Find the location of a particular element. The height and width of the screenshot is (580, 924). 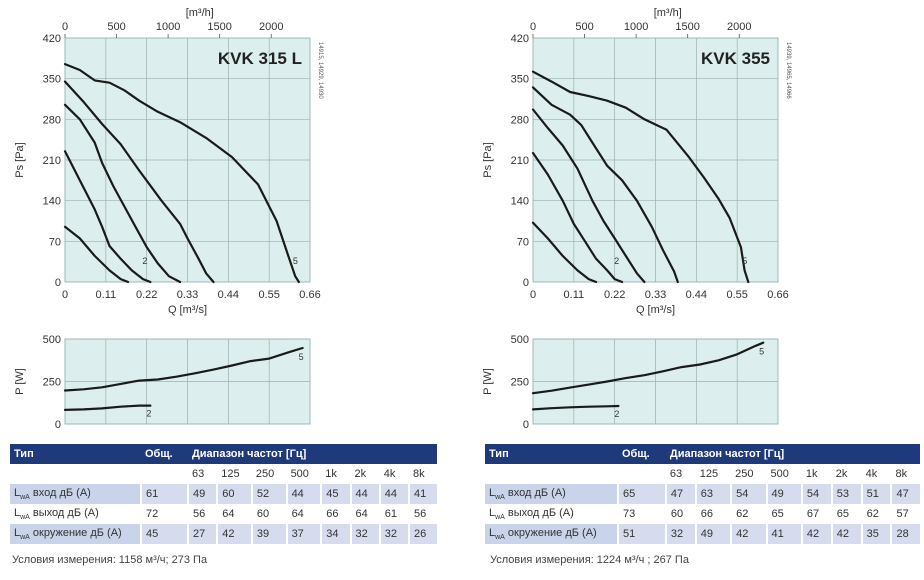

y-tick-label: 350 is located at coordinates (52, 80).